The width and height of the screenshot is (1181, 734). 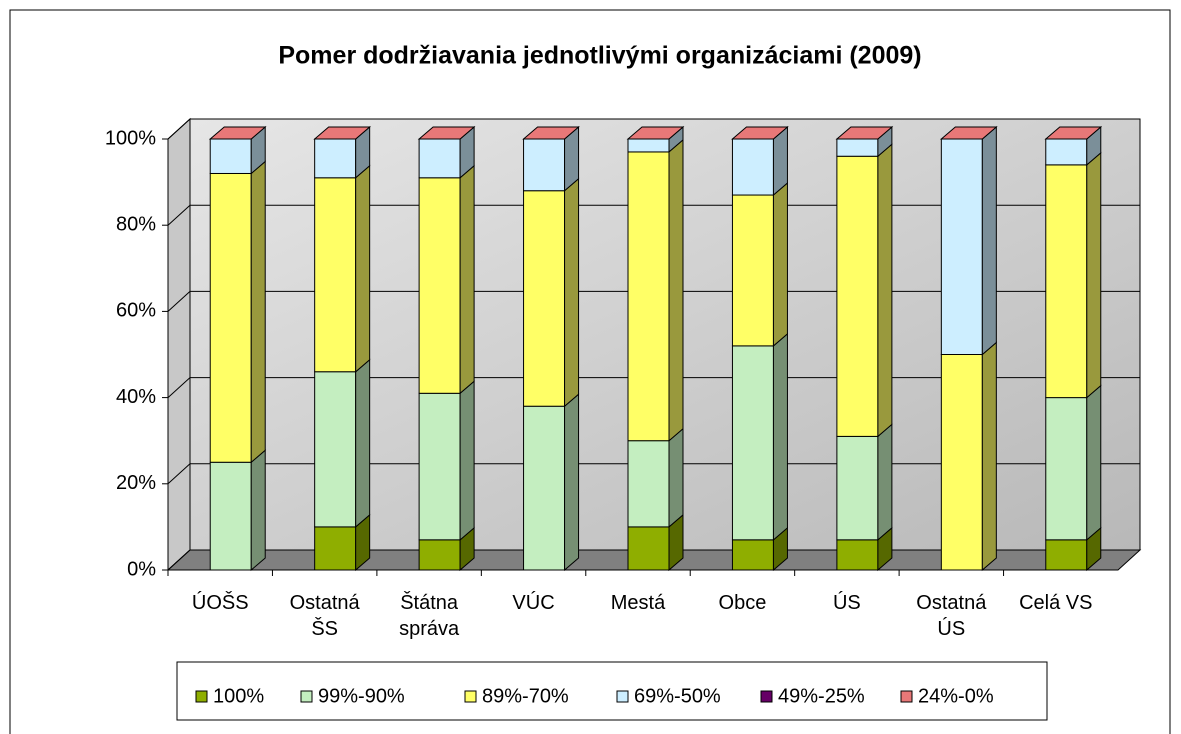 I want to click on y-tick-label: 20%, so click(x=136, y=483).